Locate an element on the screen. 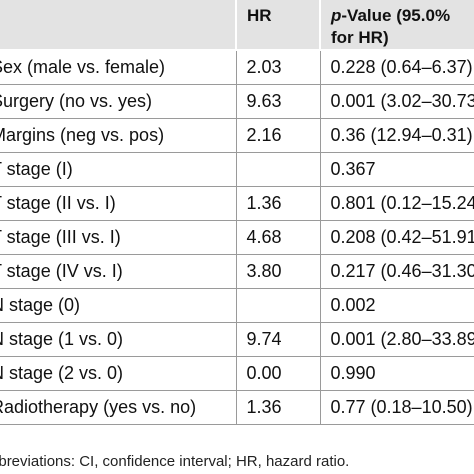  row-hr: 2.03 is located at coordinates (277, 67).